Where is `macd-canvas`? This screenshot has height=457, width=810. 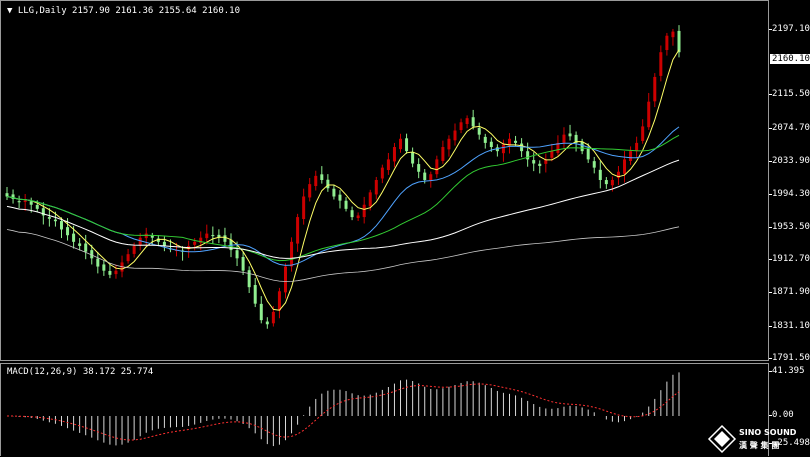 macd-canvas is located at coordinates (343, 409).